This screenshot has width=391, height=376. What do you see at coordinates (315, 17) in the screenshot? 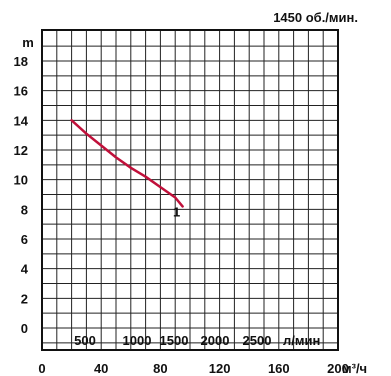
I see `speed-label: 1450 об./мин.` at bounding box center [315, 17].